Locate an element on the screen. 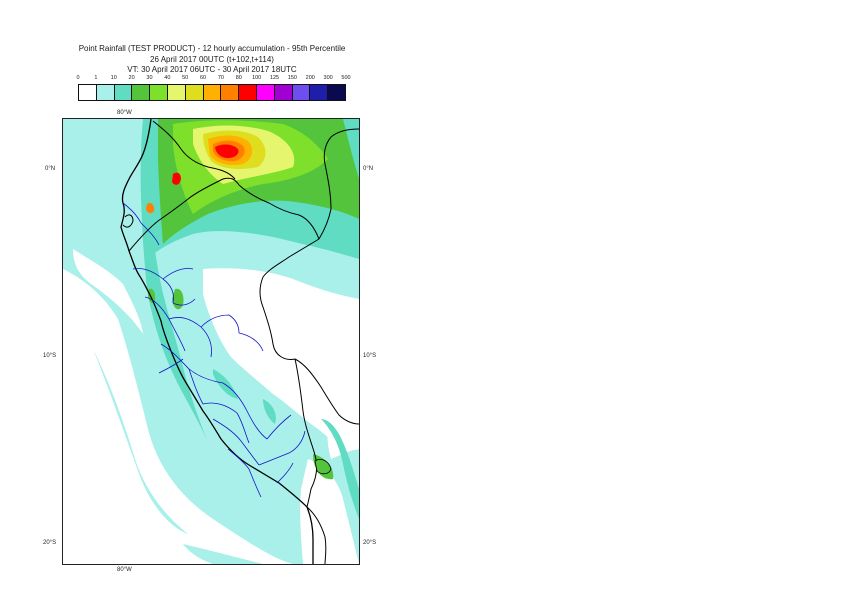 The image size is (842, 596). legend-tick-label: 80 is located at coordinates (238, 78).